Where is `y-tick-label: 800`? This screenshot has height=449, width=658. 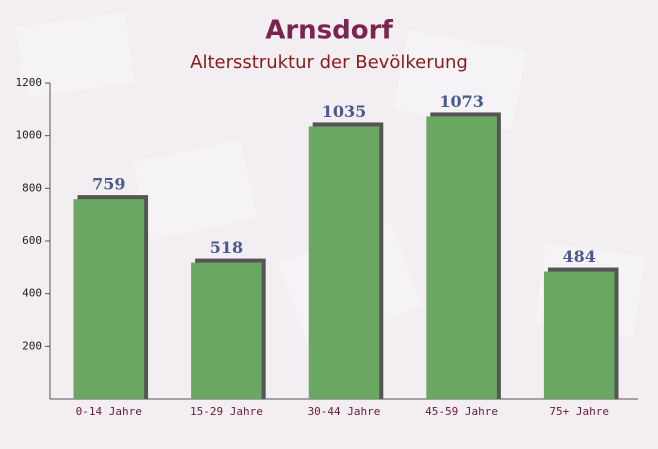
y-tick-label: 800 is located at coordinates (32, 187).